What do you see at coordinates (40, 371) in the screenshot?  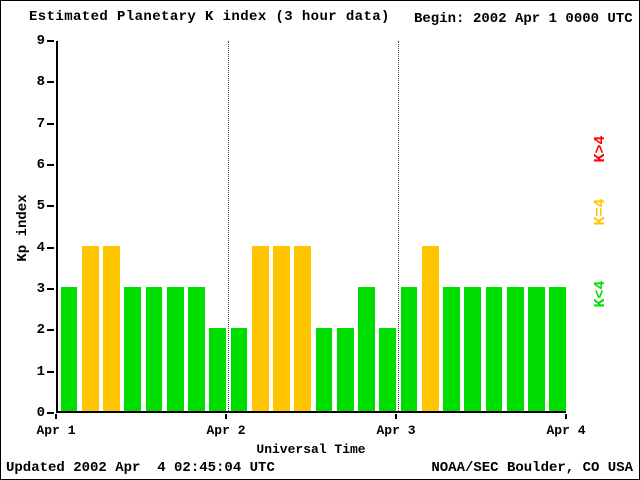 I see `y-tick-label: 1` at bounding box center [40, 371].